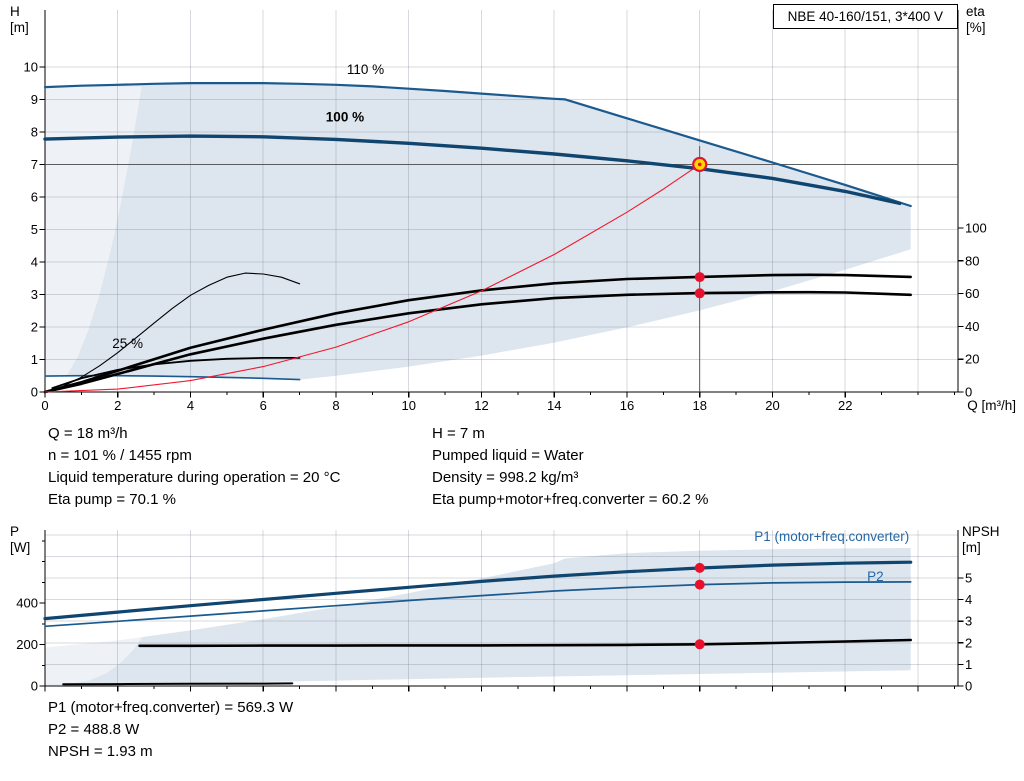 This screenshot has width=1024, height=781. What do you see at coordinates (34, 294) in the screenshot?
I see `y-tick-label-left: 3` at bounding box center [34, 294].